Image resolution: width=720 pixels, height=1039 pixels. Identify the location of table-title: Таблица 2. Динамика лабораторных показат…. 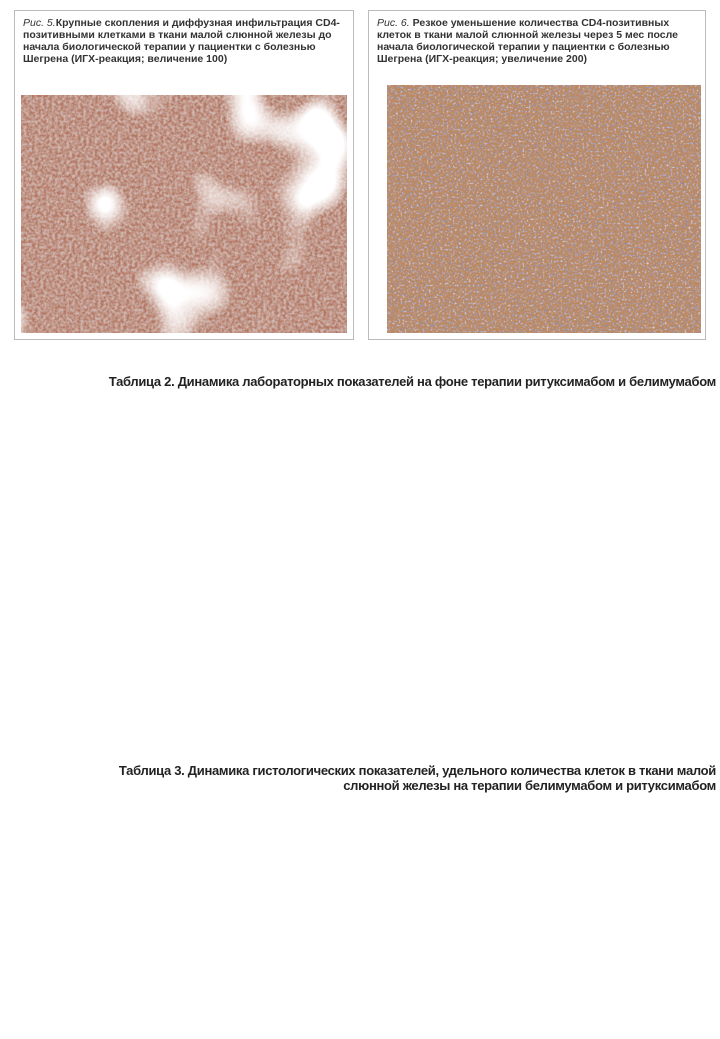
(412, 381).